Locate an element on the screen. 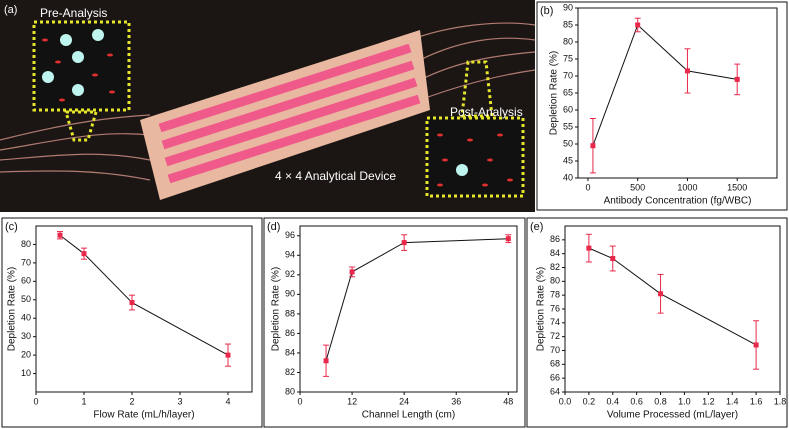 Image resolution: width=789 pixels, height=429 pixels. y-tick-label: 55 is located at coordinates (568, 126).